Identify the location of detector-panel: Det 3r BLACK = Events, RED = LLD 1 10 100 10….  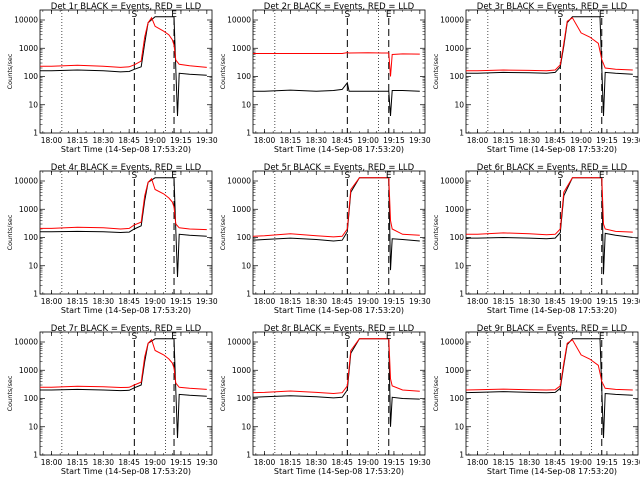
(536, 78).